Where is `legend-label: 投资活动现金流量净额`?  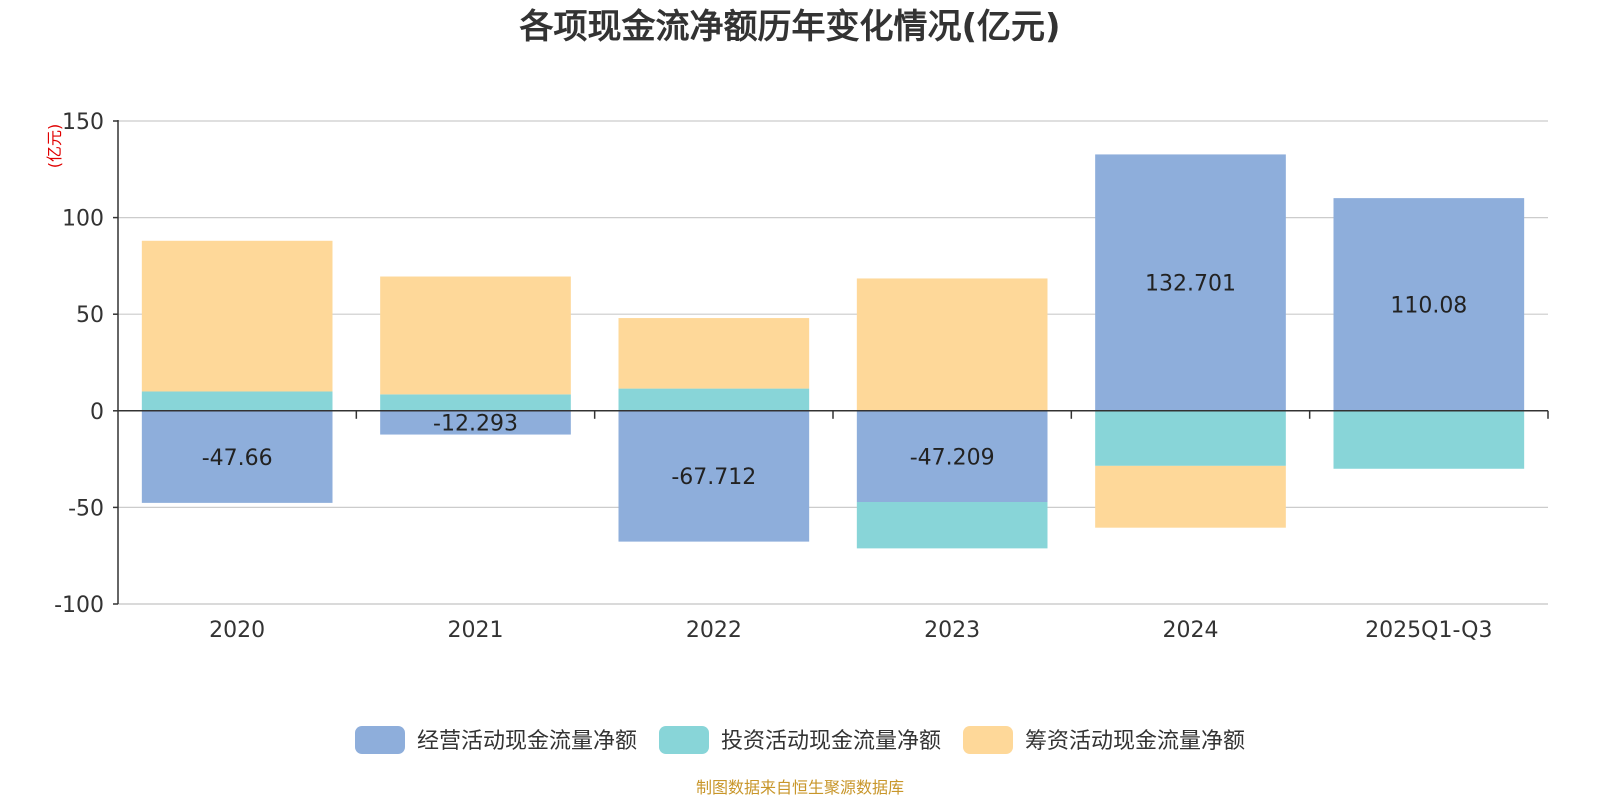 legend-label: 投资活动现金流量净额 is located at coordinates (831, 741).